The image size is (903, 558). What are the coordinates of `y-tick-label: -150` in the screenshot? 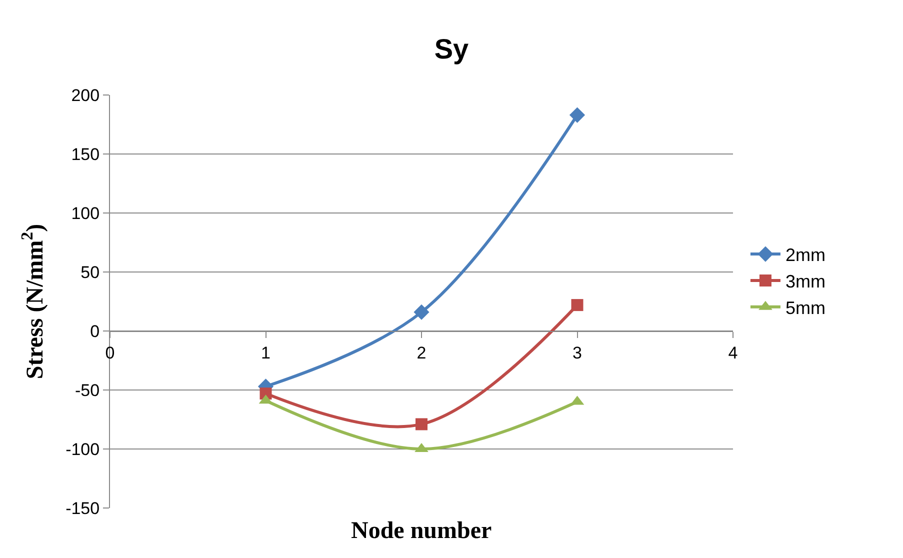 It's located at (83, 508).